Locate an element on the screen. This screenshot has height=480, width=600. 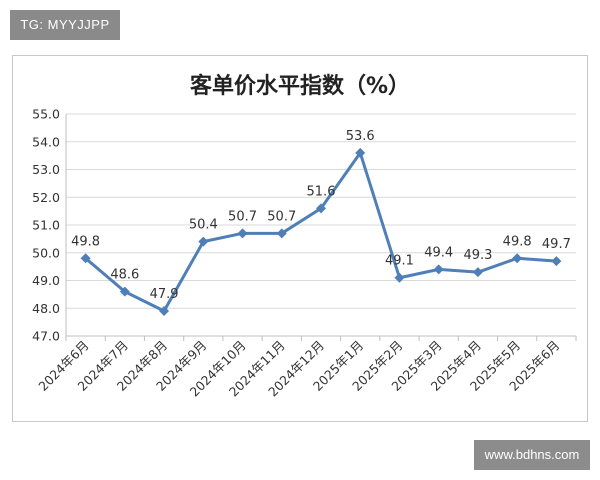
y-tick-label: 50.0 is located at coordinates (46, 252).